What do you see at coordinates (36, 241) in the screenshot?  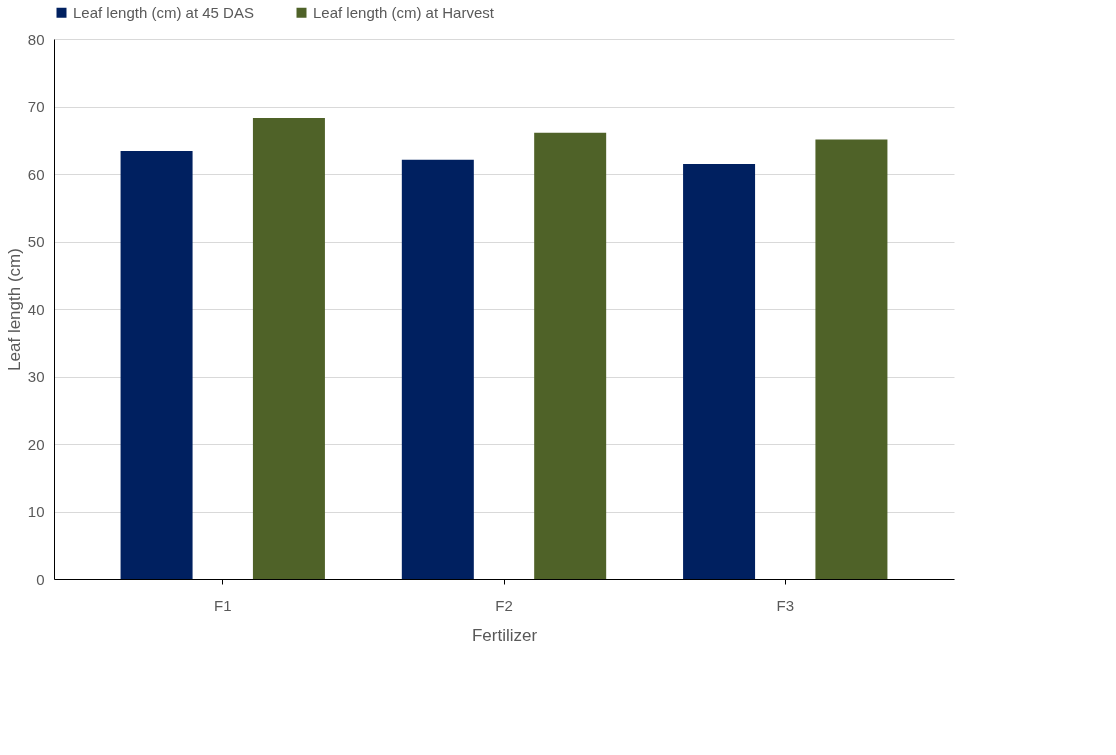 I see `y-tick-label: 50` at bounding box center [36, 241].